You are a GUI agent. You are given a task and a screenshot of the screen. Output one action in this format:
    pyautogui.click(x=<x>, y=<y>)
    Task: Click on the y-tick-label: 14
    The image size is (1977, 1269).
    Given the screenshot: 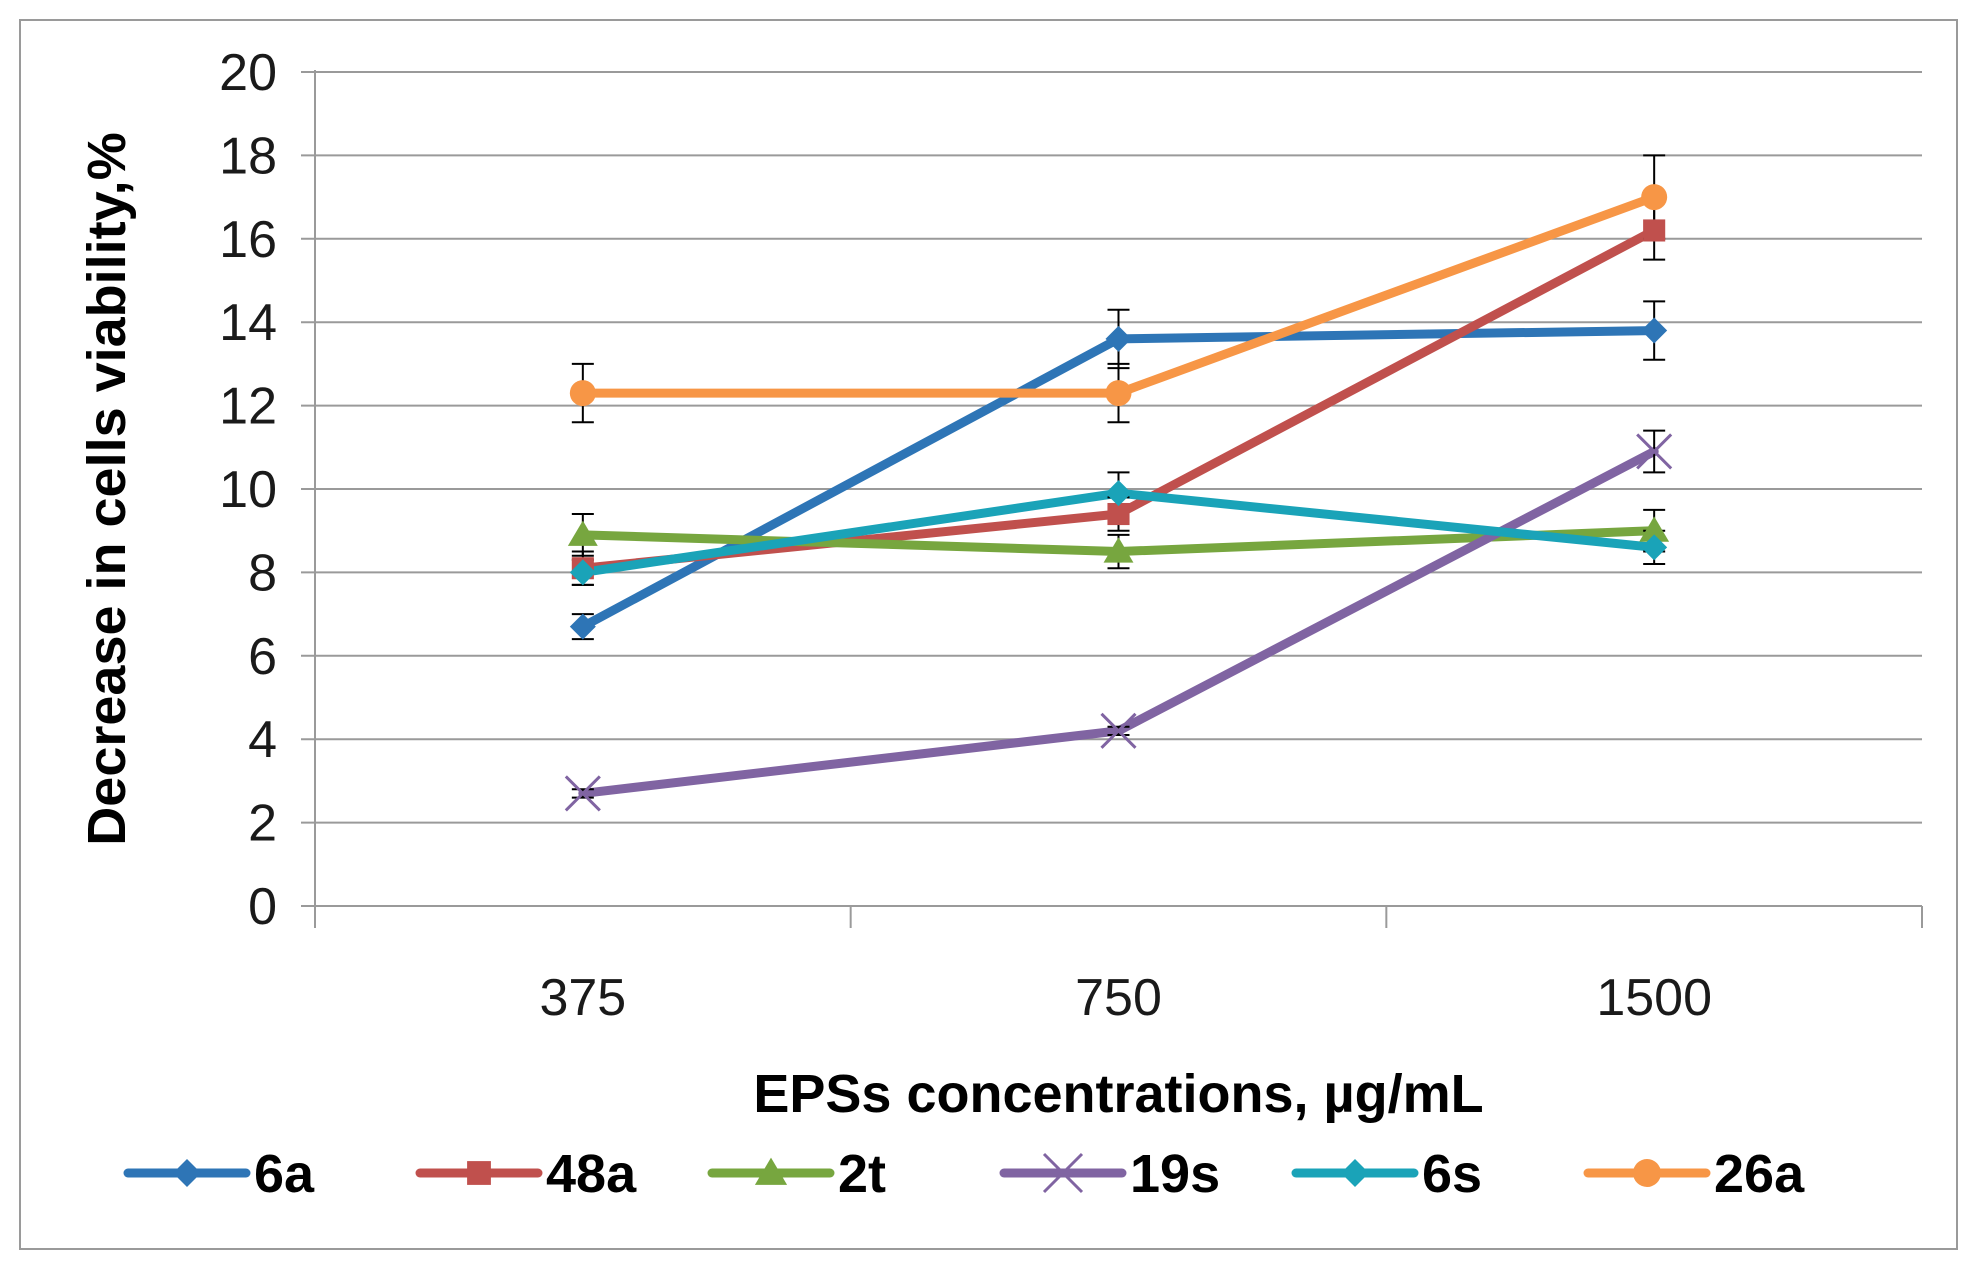 What is the action you would take?
    pyautogui.click(x=248, y=323)
    